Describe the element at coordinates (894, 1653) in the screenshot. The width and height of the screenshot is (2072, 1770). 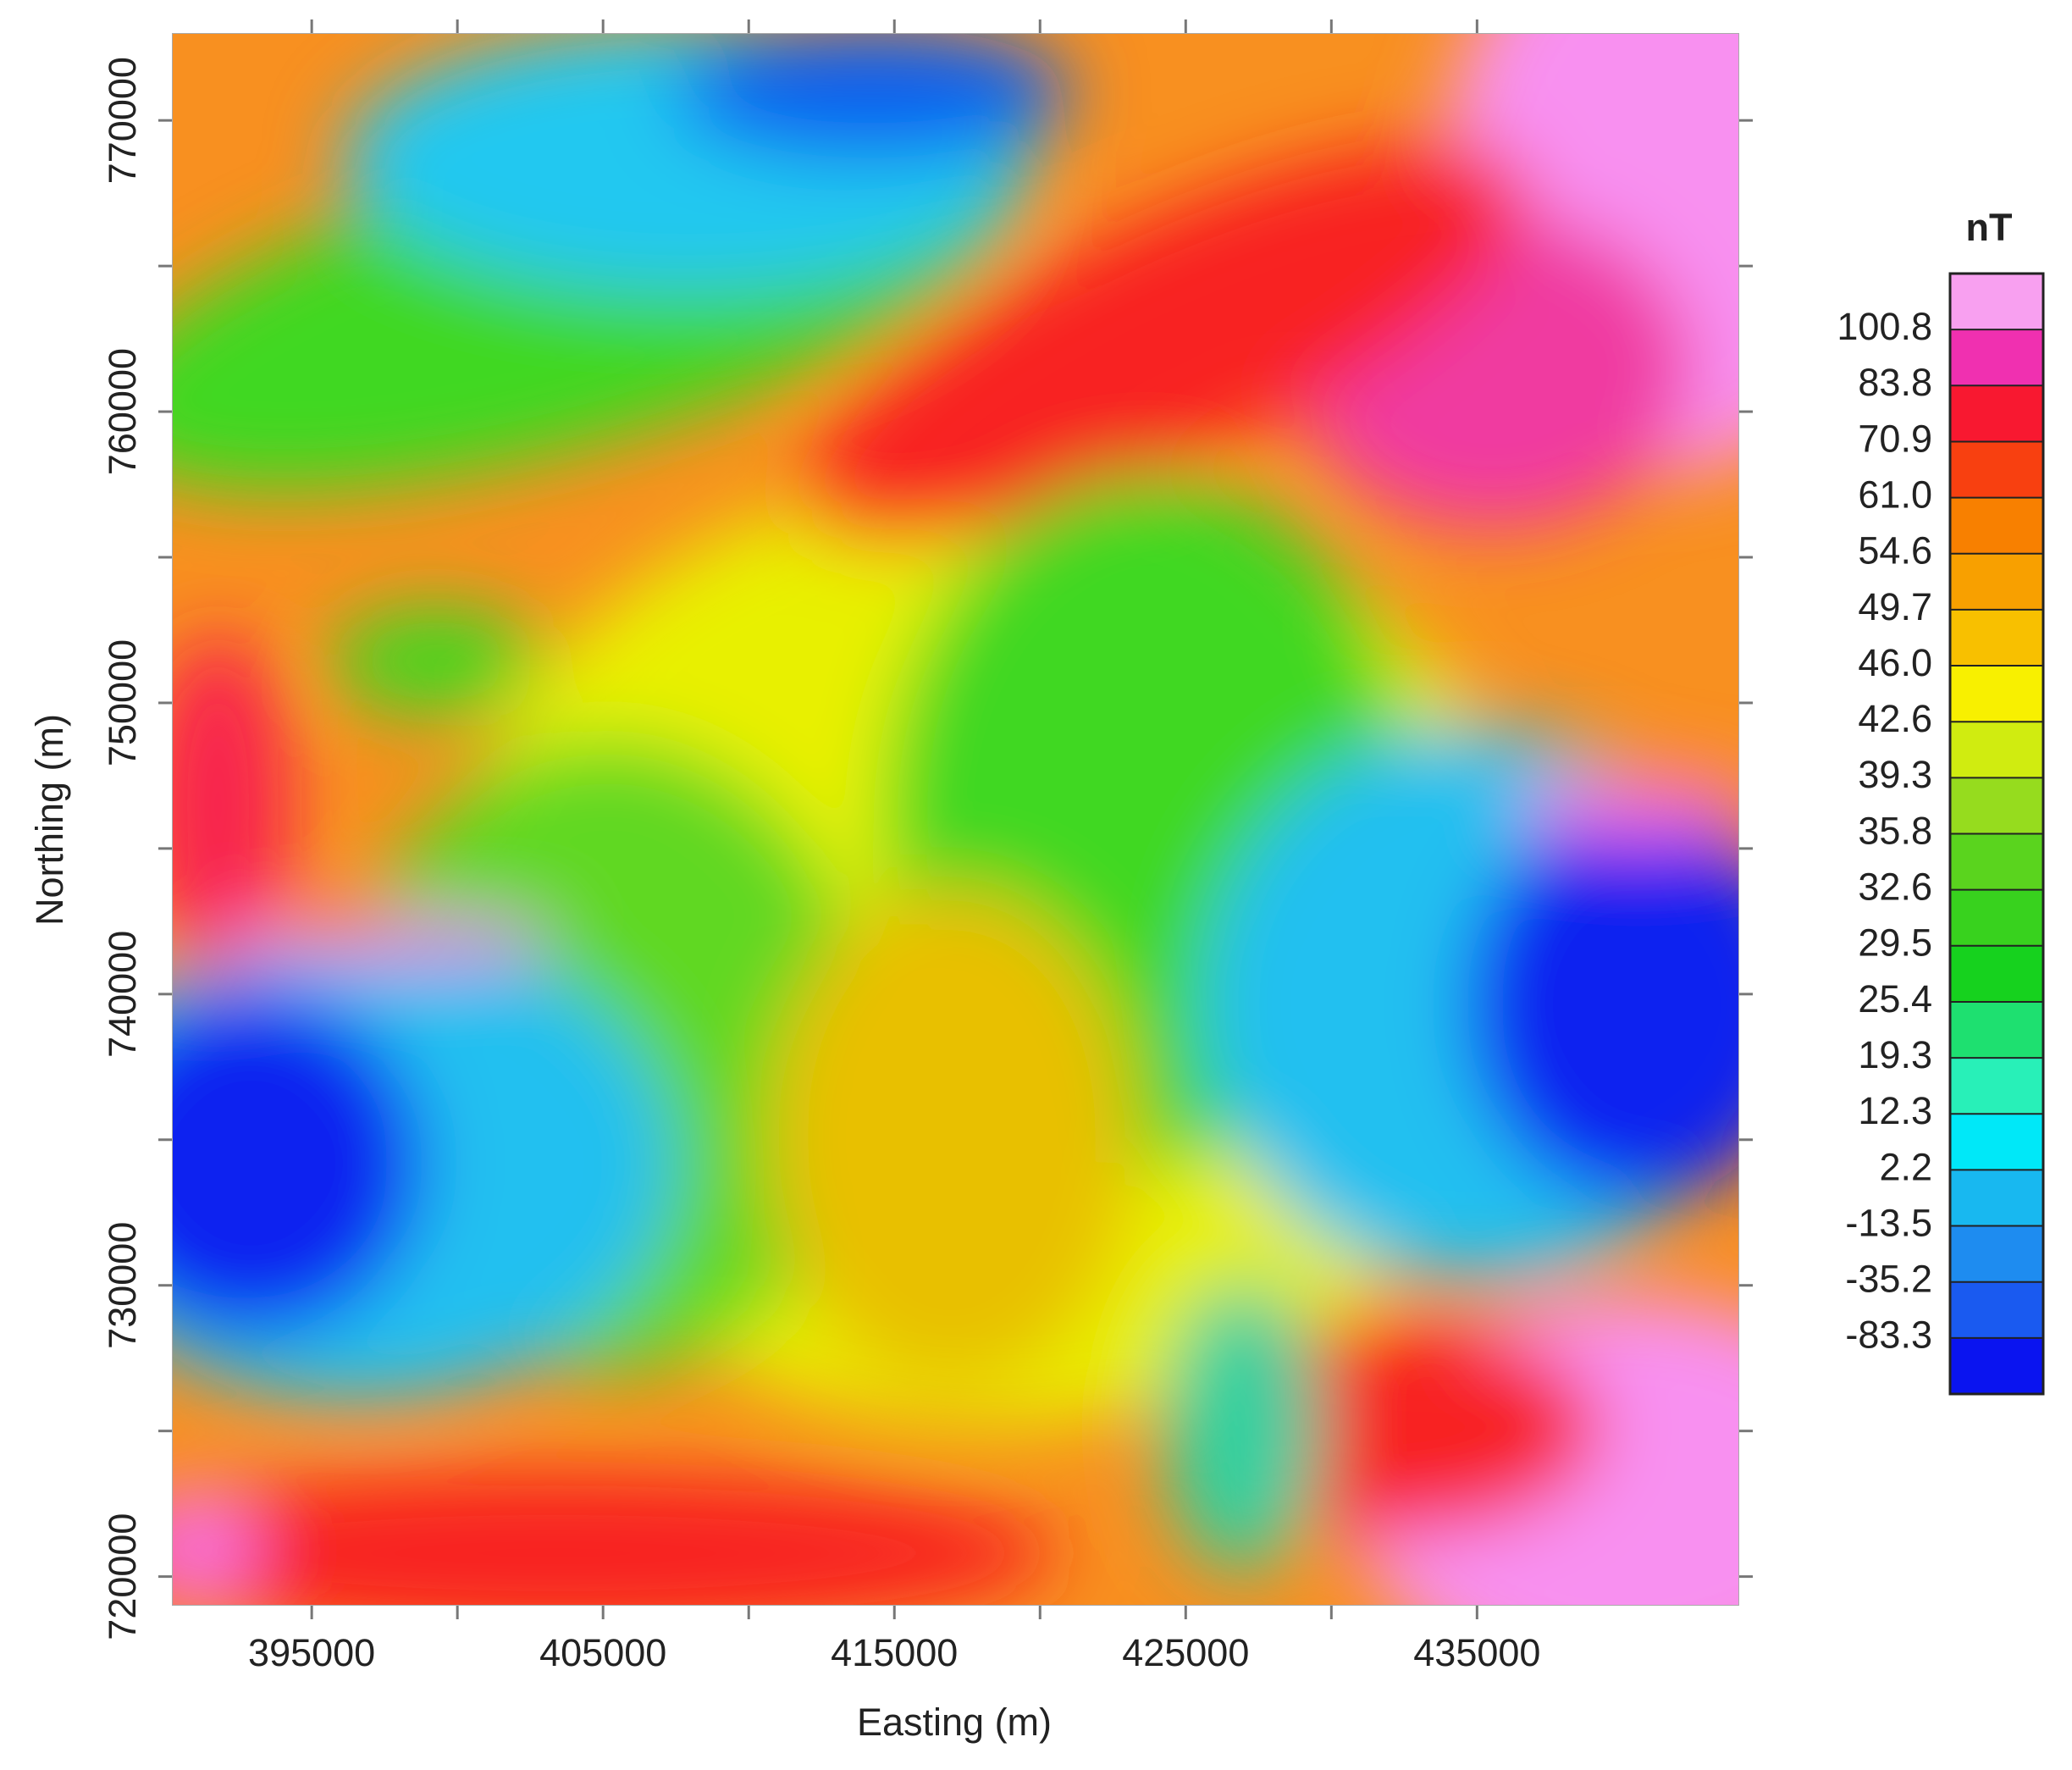
I see `x-tick-label: 415000` at that location.